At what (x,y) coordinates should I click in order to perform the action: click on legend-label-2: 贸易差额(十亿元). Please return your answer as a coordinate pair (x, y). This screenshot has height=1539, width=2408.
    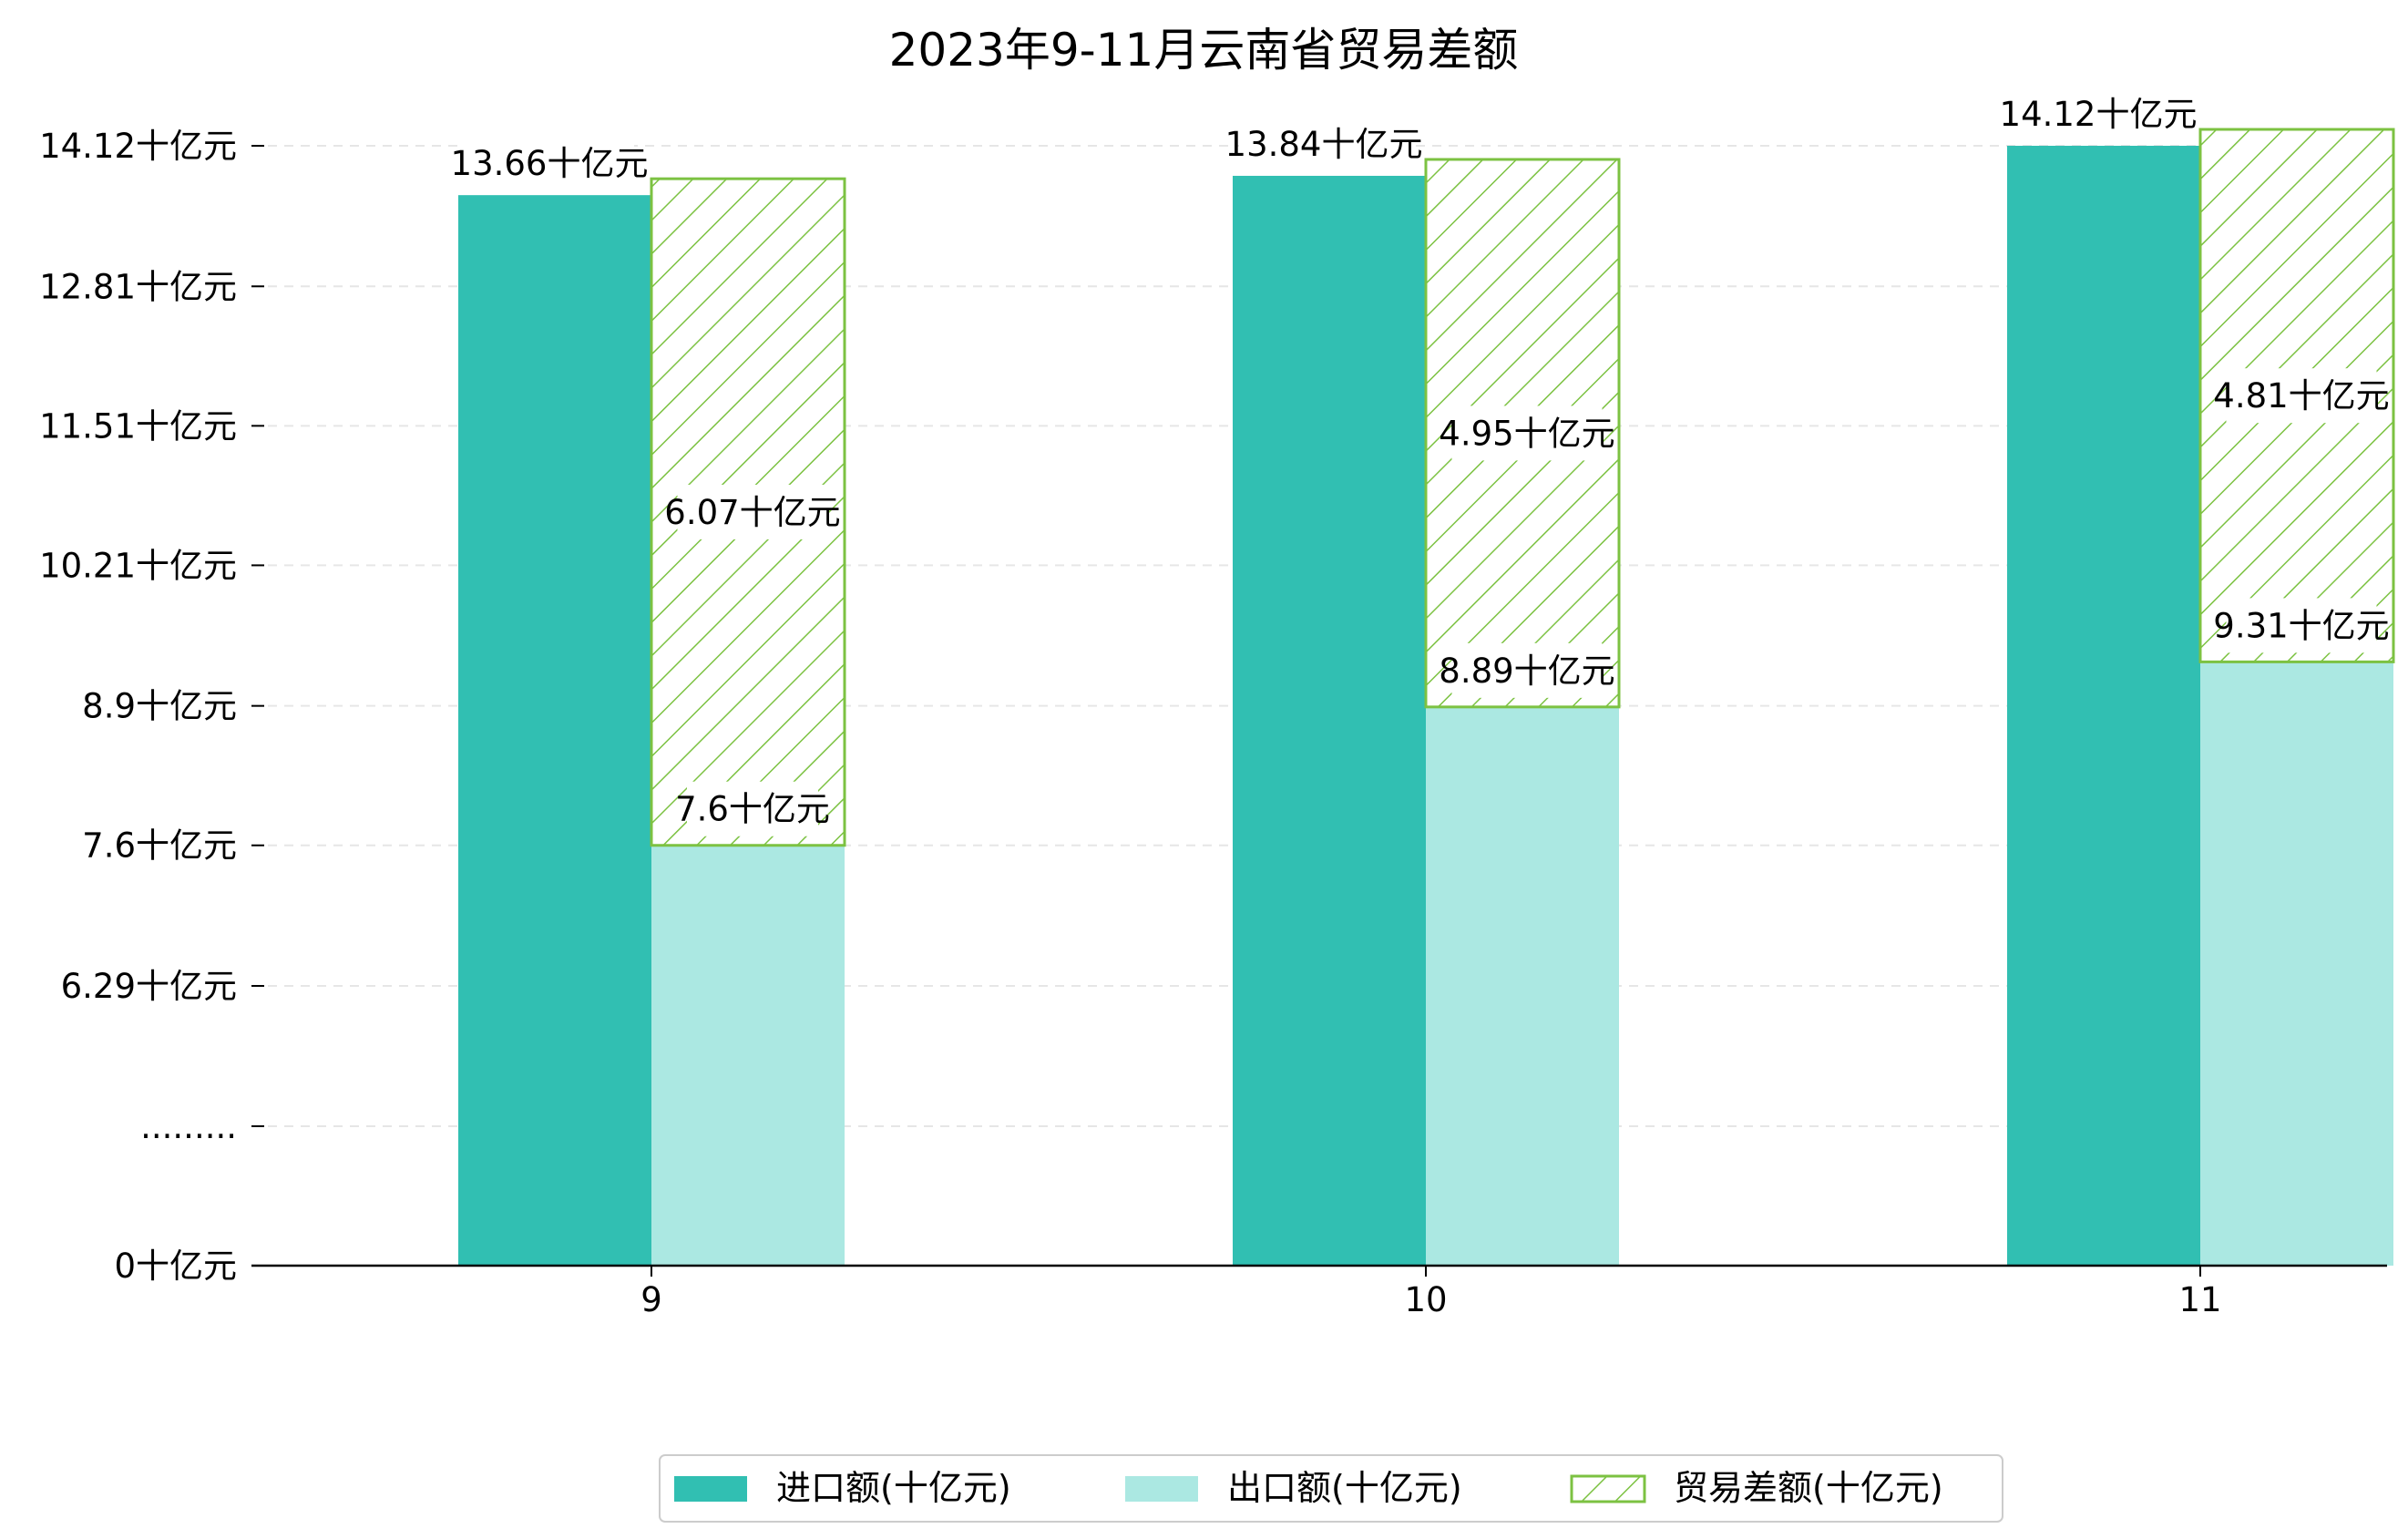
    Looking at the image, I should click on (1808, 1488).